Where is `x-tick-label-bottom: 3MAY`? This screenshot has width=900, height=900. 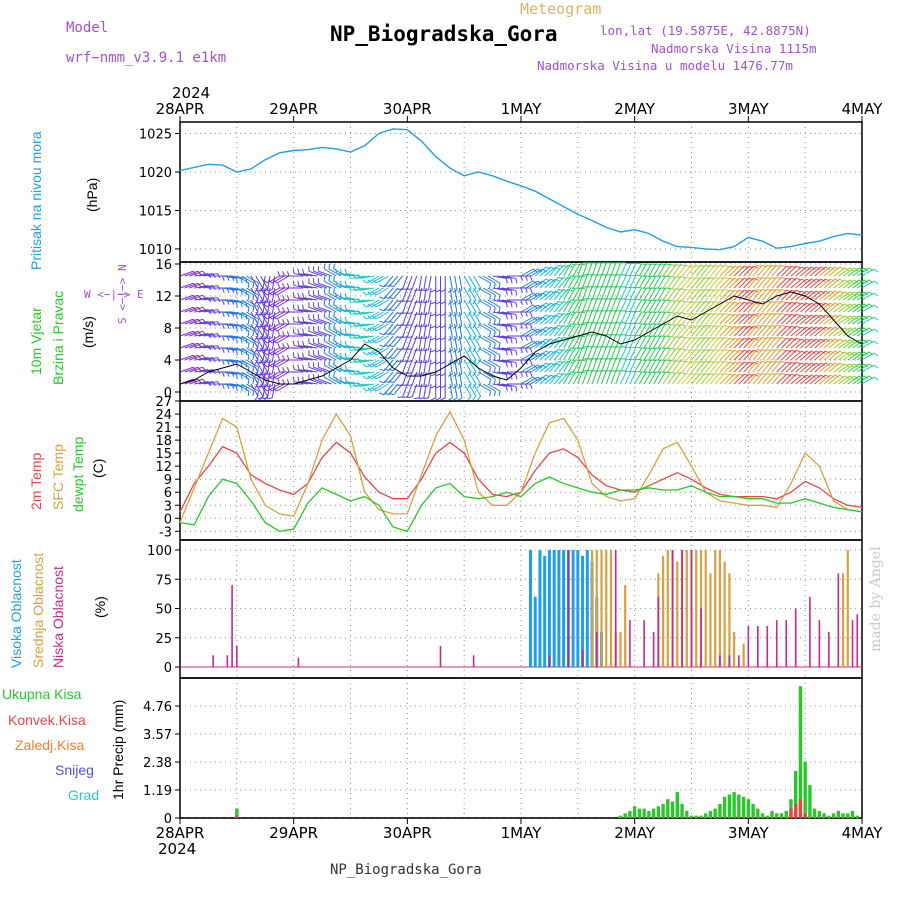 x-tick-label-bottom: 3MAY is located at coordinates (749, 833).